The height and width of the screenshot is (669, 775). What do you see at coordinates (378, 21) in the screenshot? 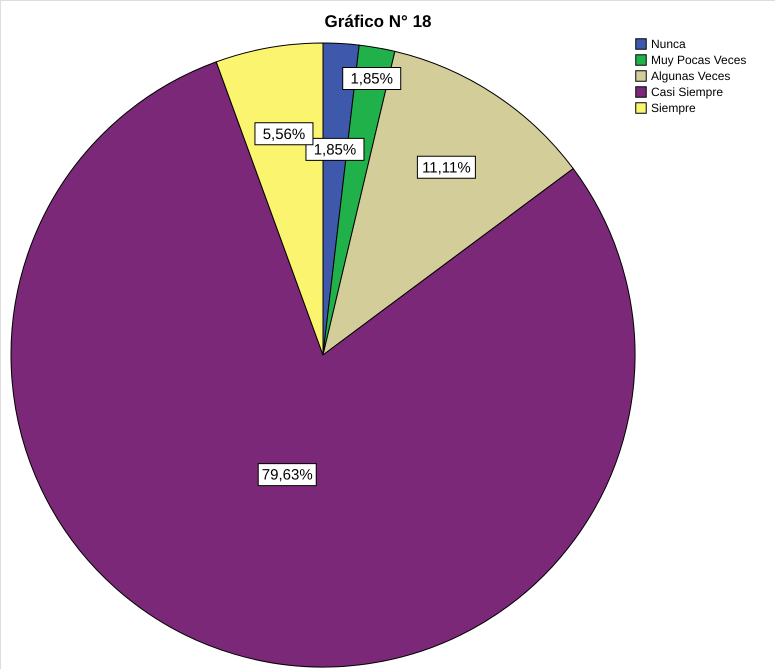
I see `chart-title: Gráfico N° 18` at bounding box center [378, 21].